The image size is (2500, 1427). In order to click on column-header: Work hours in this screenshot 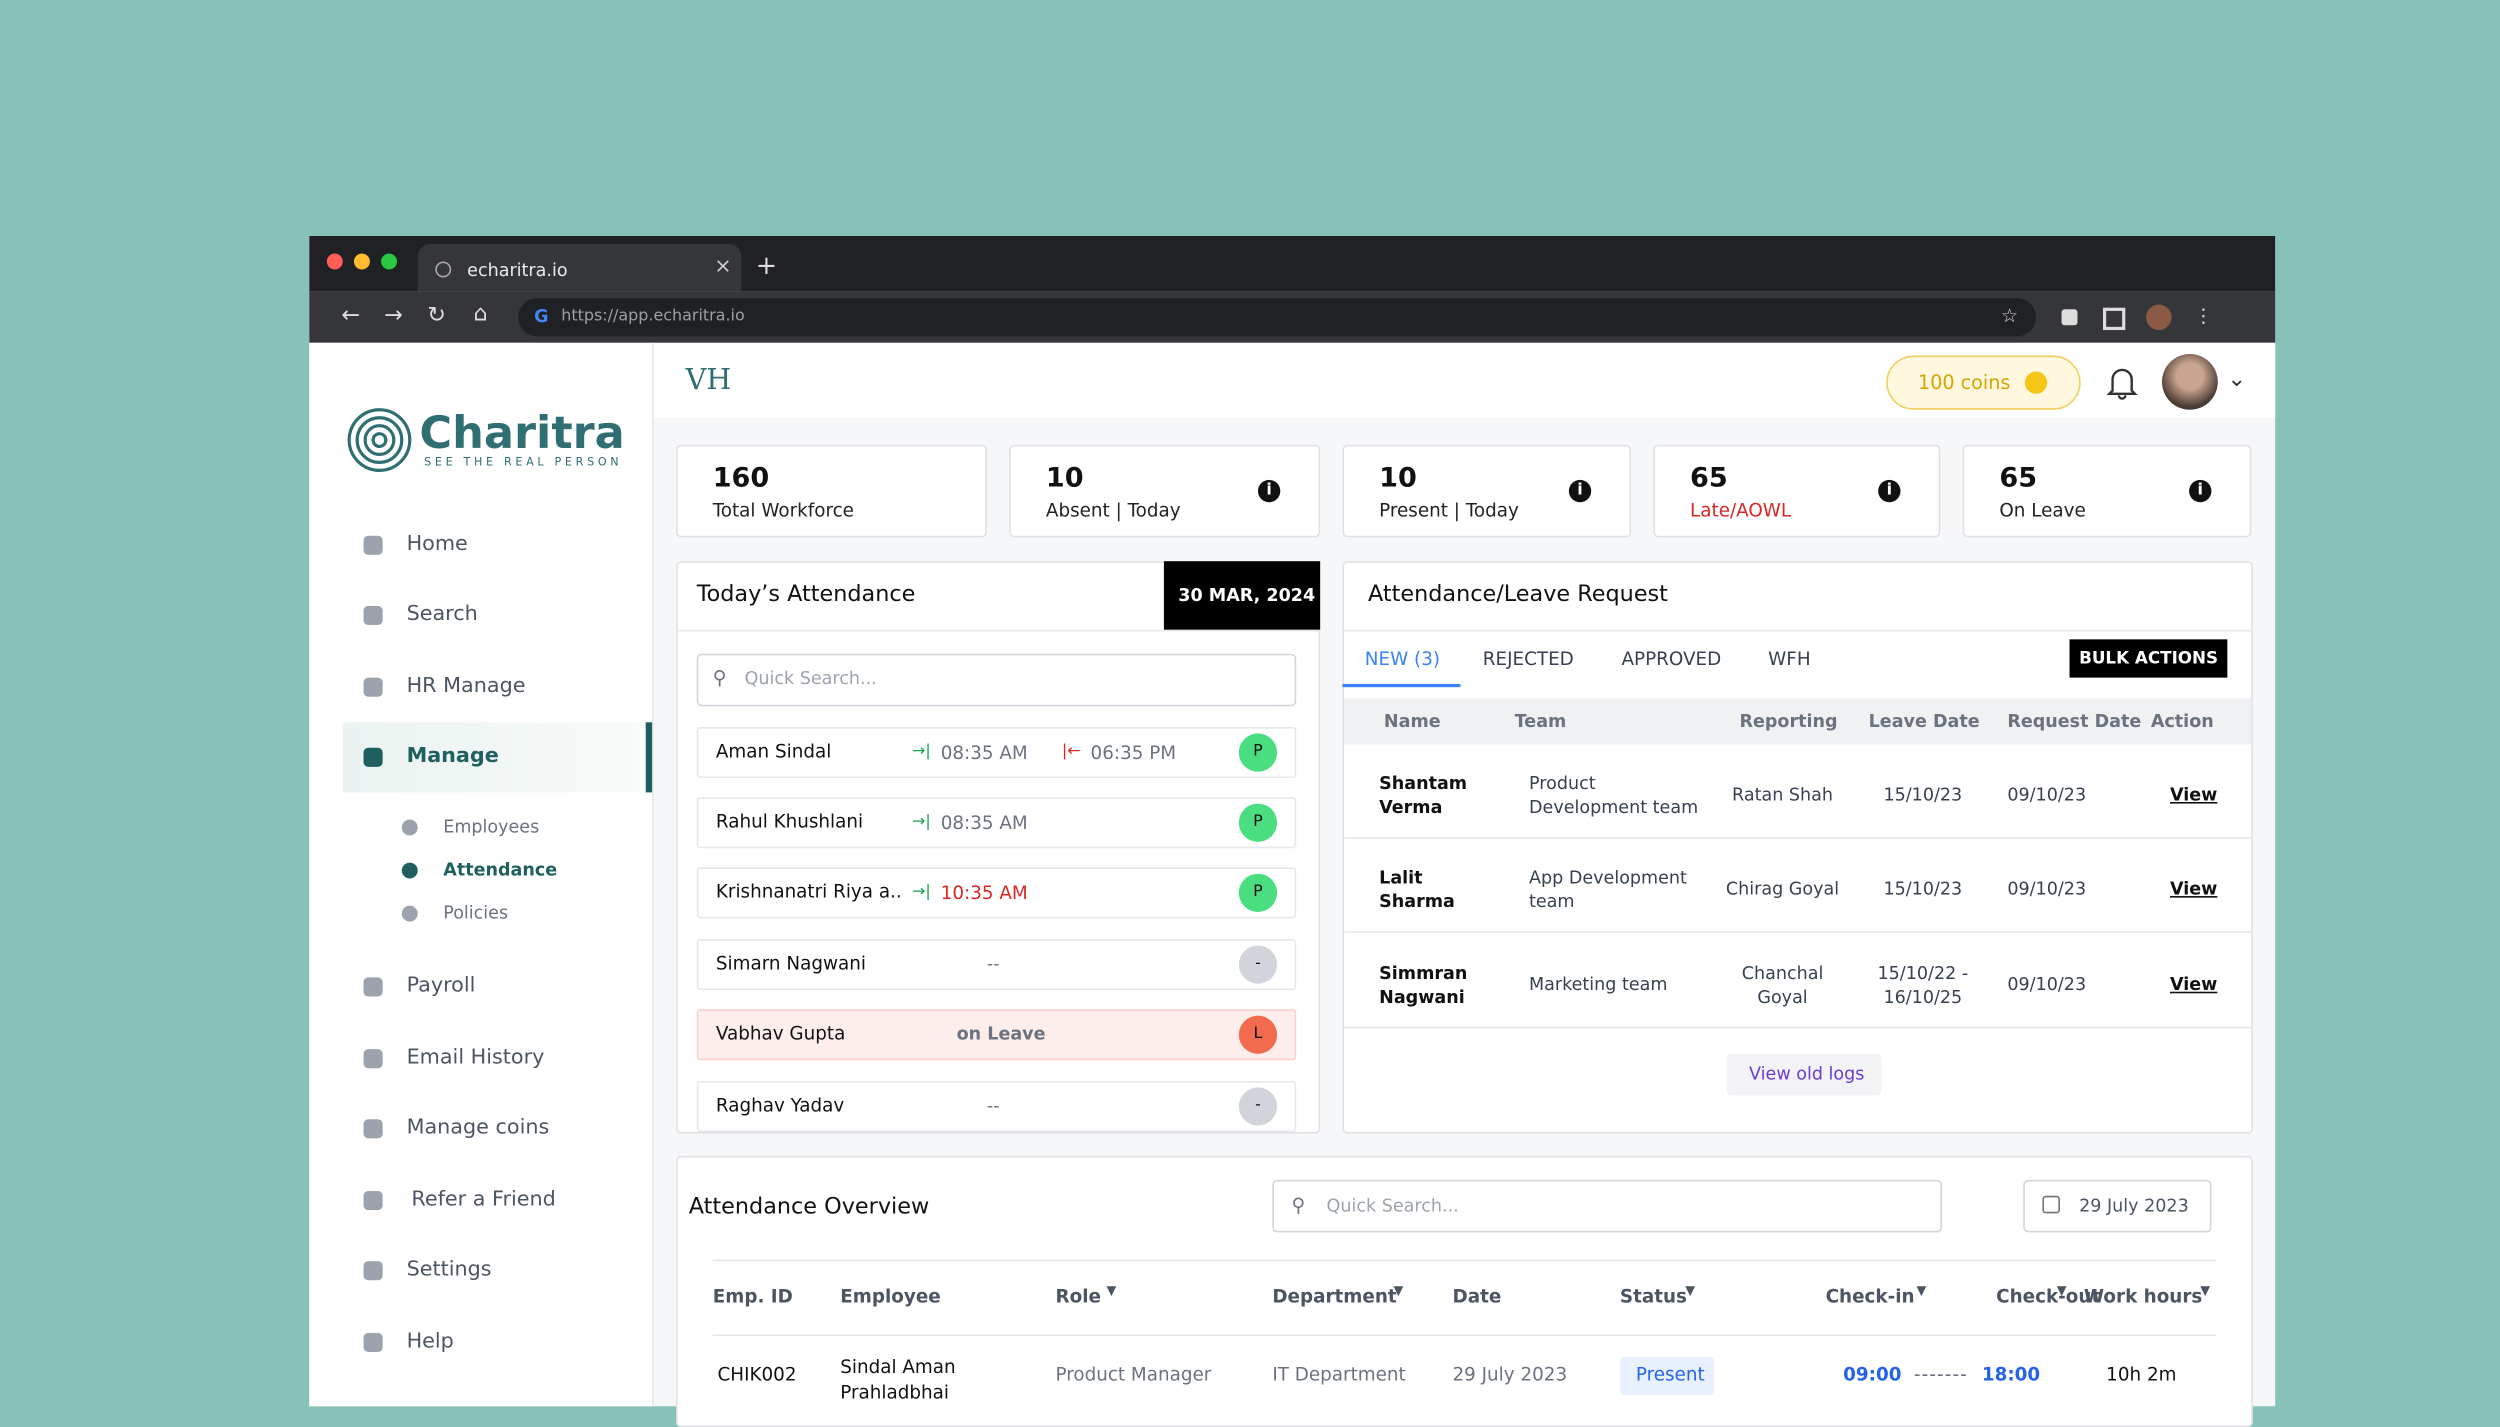, I will do `click(2143, 1296)`.